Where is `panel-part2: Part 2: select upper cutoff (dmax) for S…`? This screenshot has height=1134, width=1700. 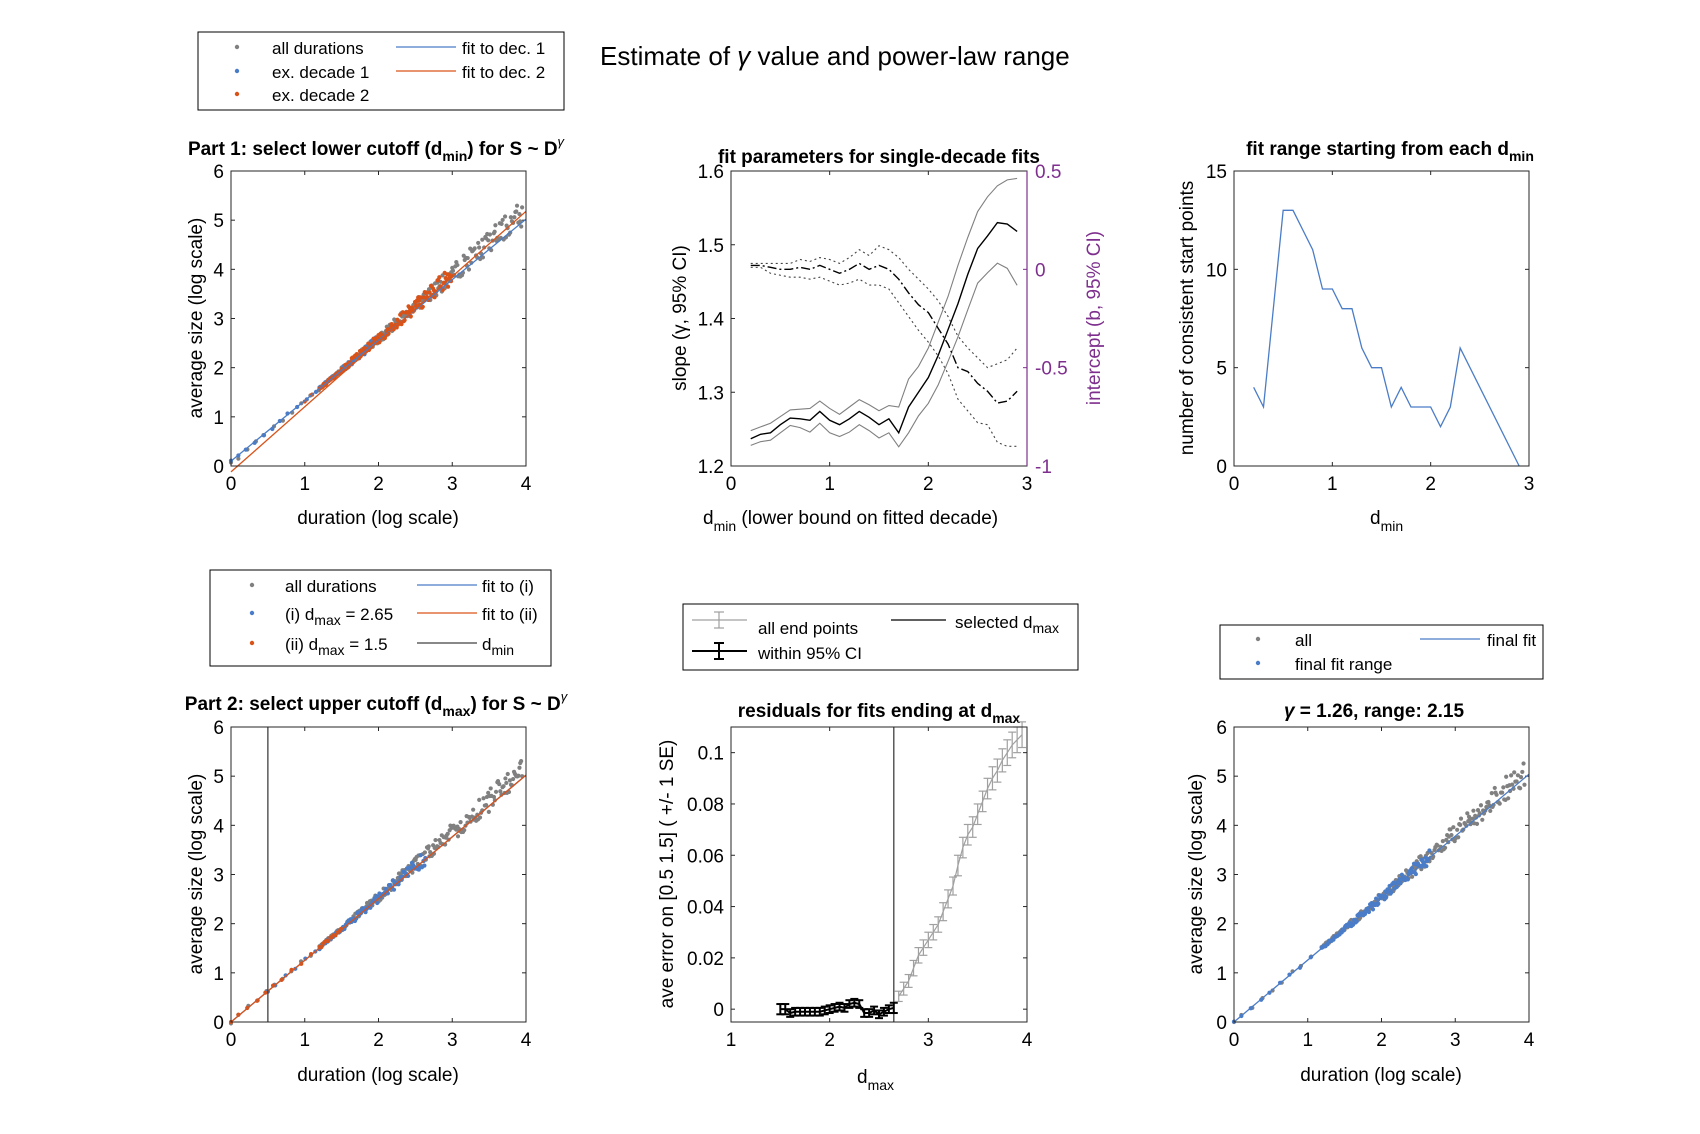
panel-part2: Part 2: select upper cutoff (dmax) for S… is located at coordinates (377, 887).